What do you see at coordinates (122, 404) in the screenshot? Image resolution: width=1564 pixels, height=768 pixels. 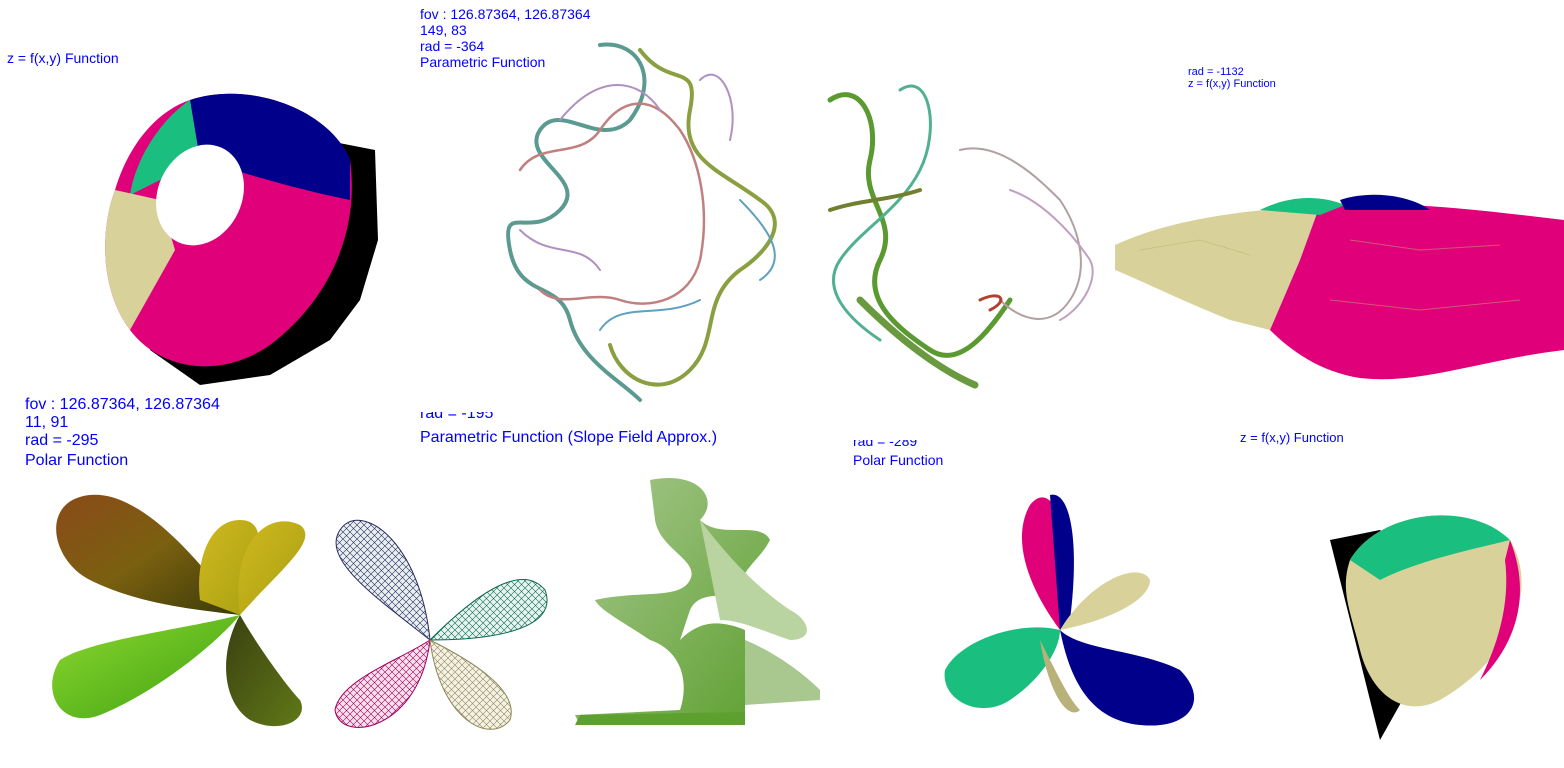 I see `panel5-fov: fov : 126.87364, 126.87364` at bounding box center [122, 404].